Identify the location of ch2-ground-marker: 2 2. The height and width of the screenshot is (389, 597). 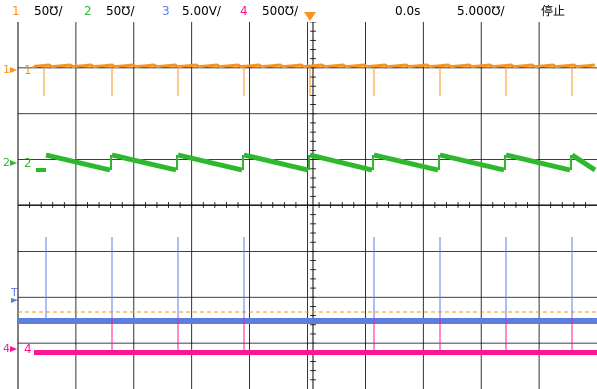
(17, 163).